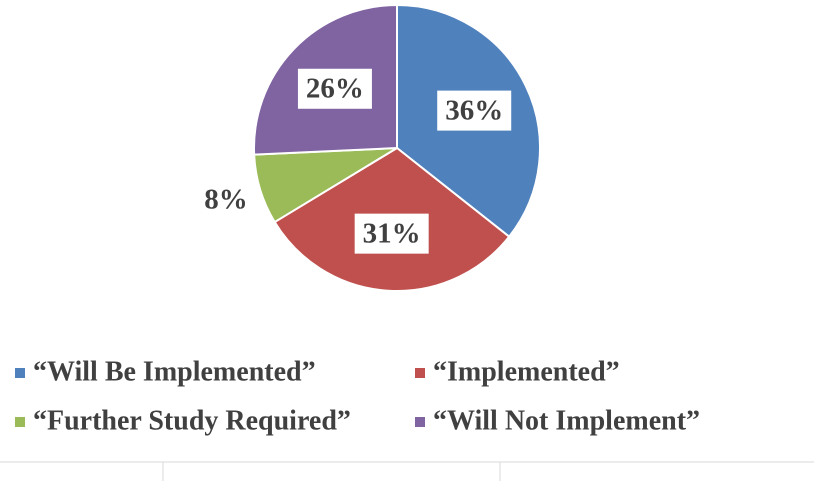 The image size is (814, 481). I want to click on data-label: 8%, so click(226, 200).